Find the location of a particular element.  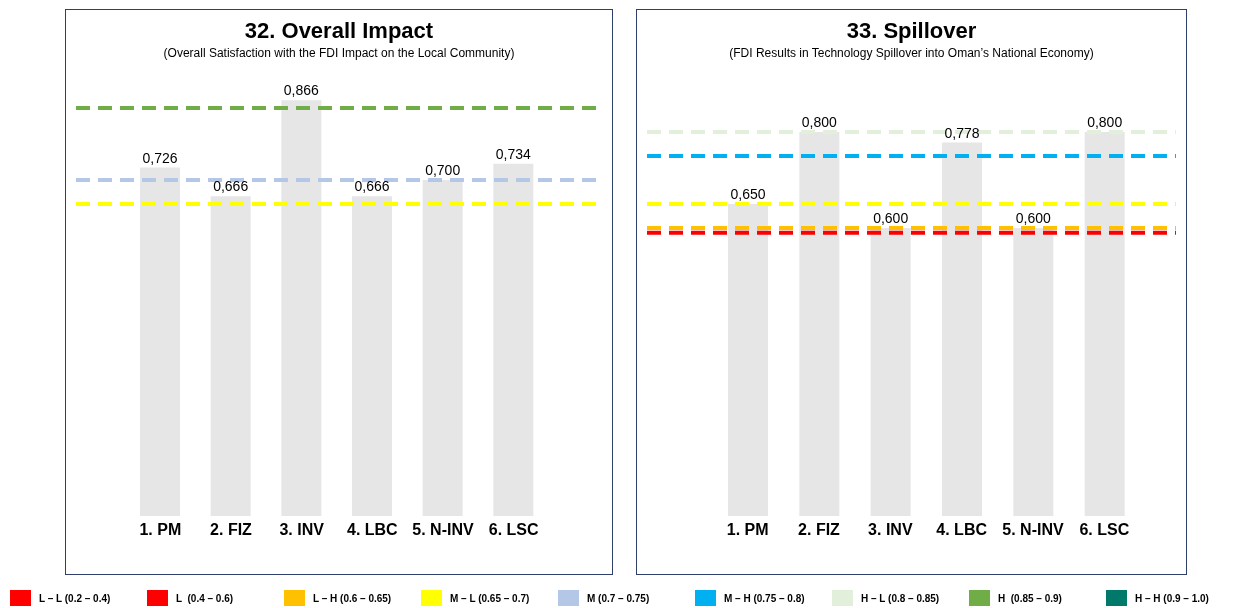

chart-title: 32. Overall Impact is located at coordinates (339, 31).